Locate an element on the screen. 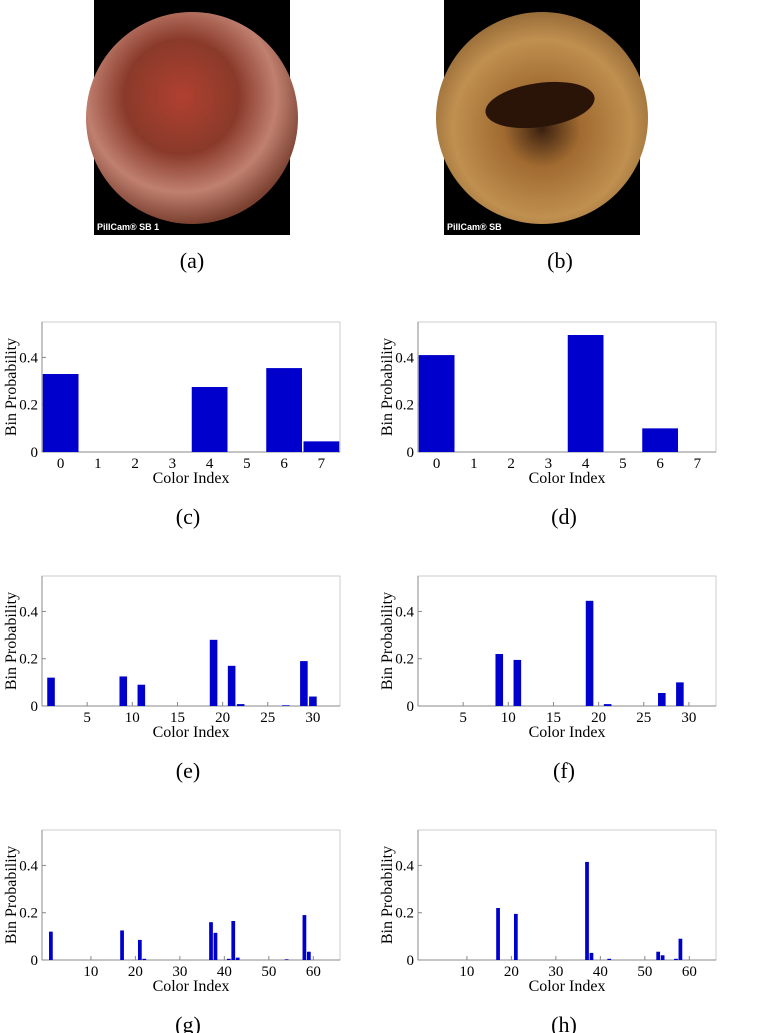 This screenshot has height=1033, width=773. caption: (a) is located at coordinates (192, 260).